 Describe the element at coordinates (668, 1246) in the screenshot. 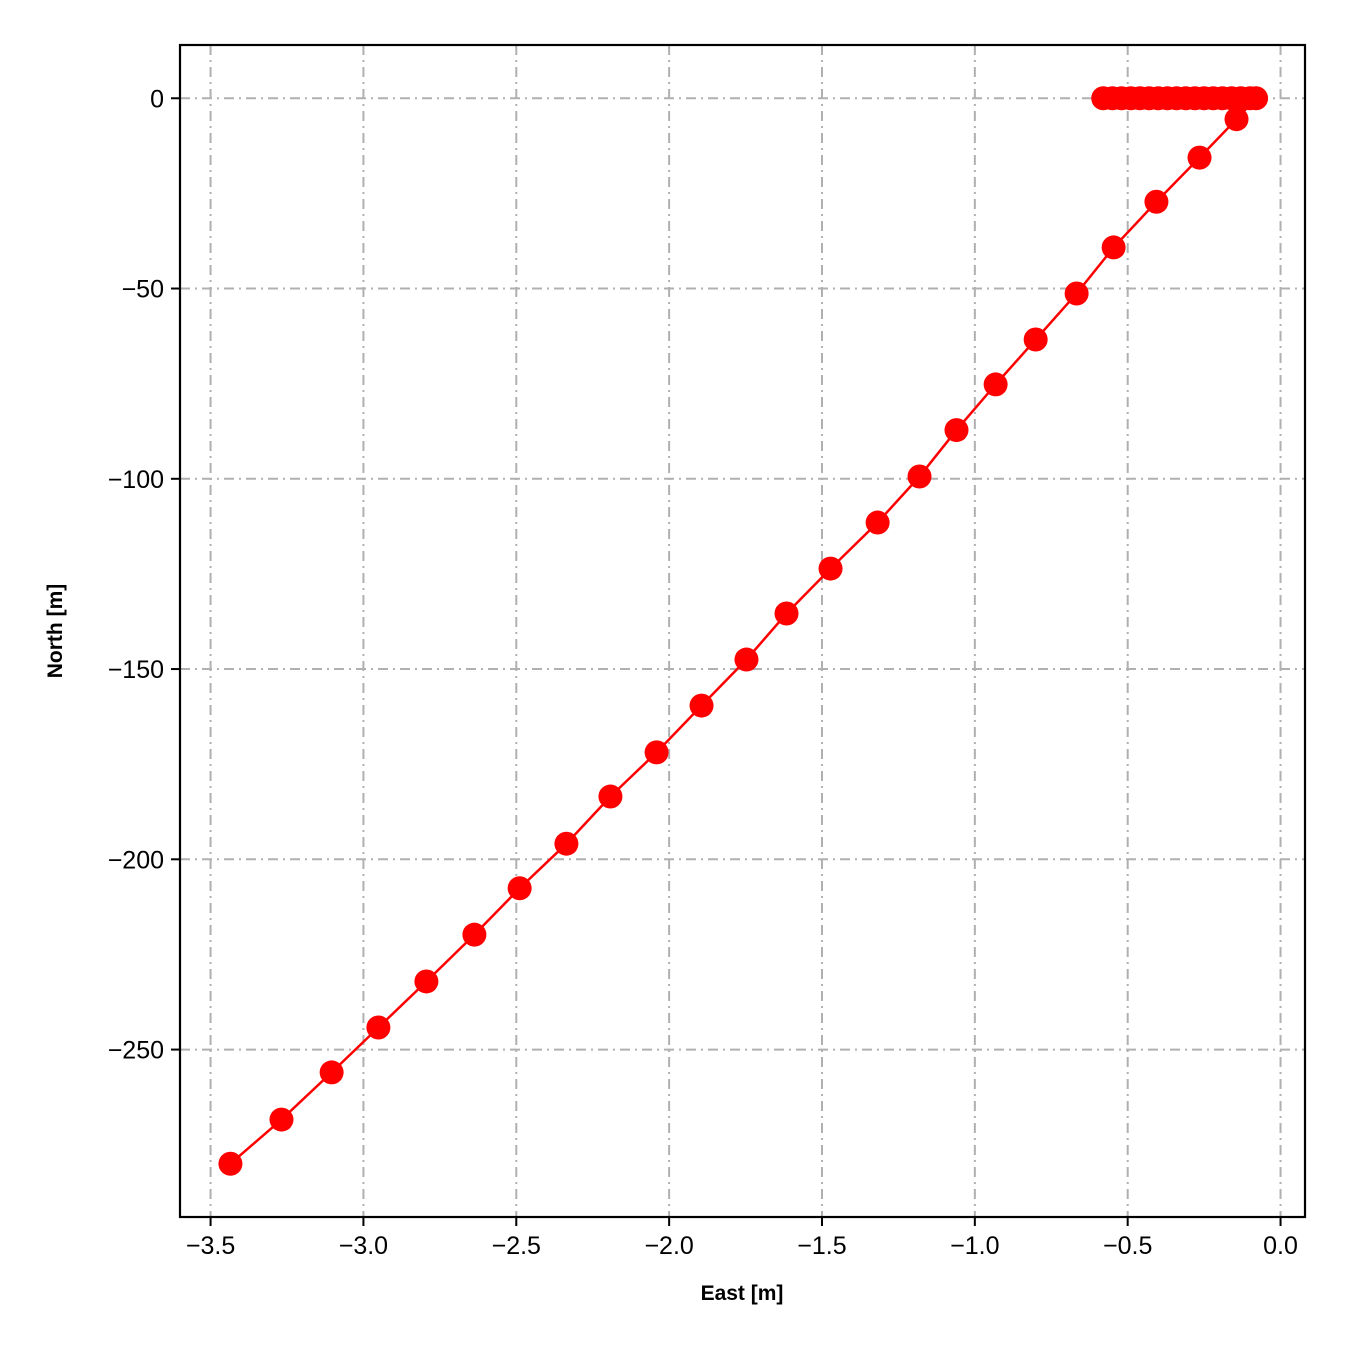

I see `x-tick-label: −2.0` at that location.